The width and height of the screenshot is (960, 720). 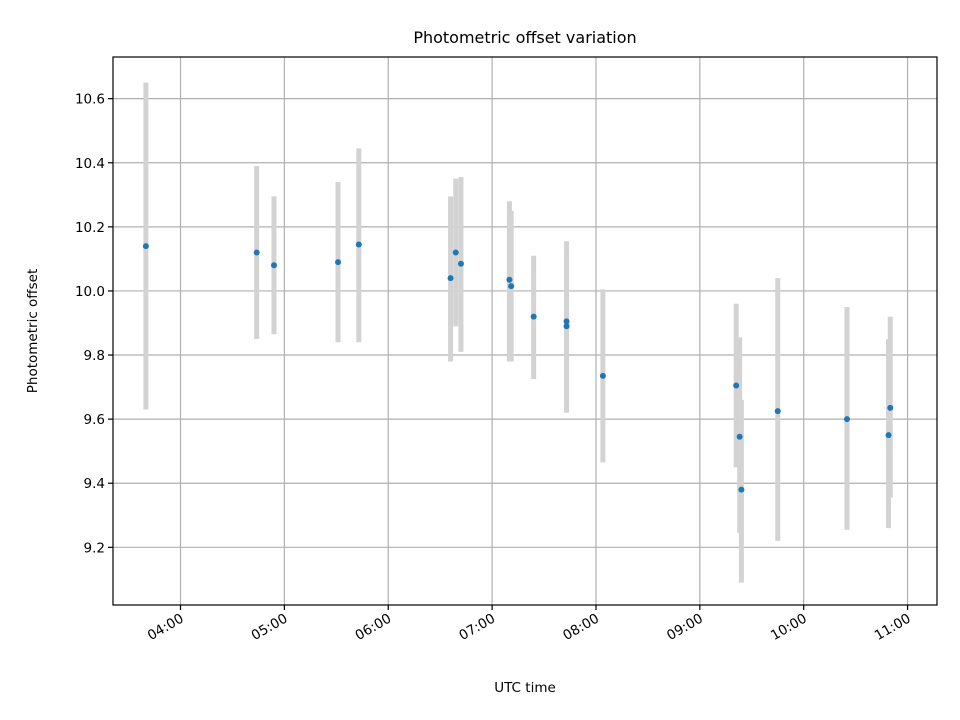 What do you see at coordinates (90, 100) in the screenshot?
I see `y-tick-label: 10.6` at bounding box center [90, 100].